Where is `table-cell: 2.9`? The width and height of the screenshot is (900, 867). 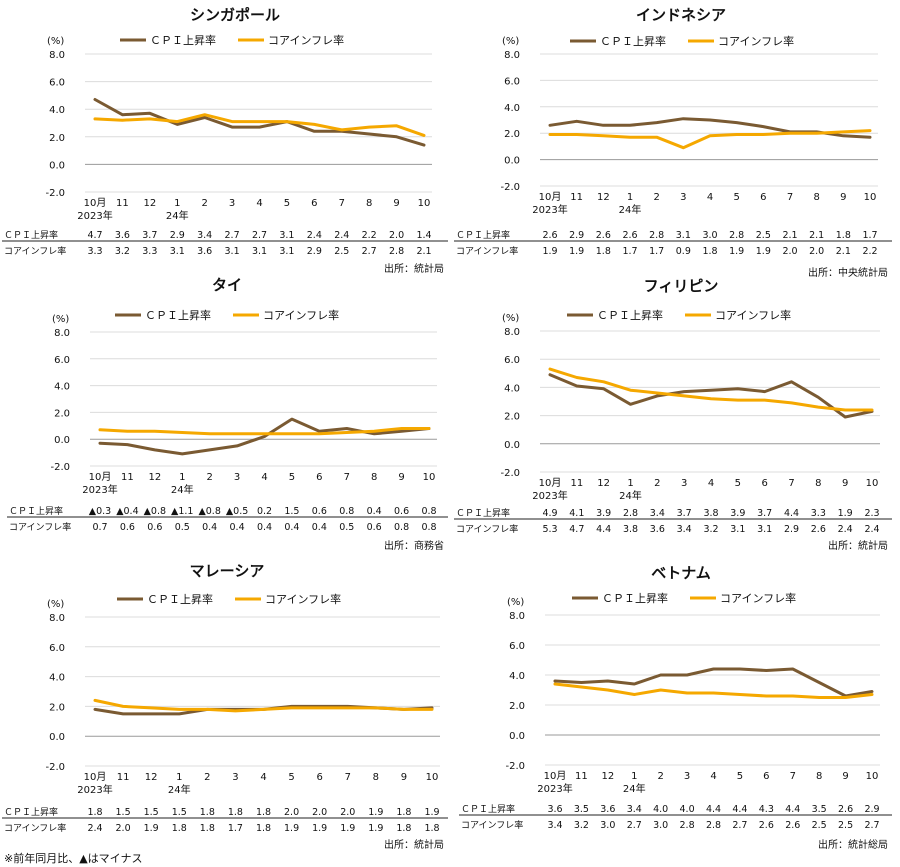 table-cell: 2.9 is located at coordinates (177, 235).